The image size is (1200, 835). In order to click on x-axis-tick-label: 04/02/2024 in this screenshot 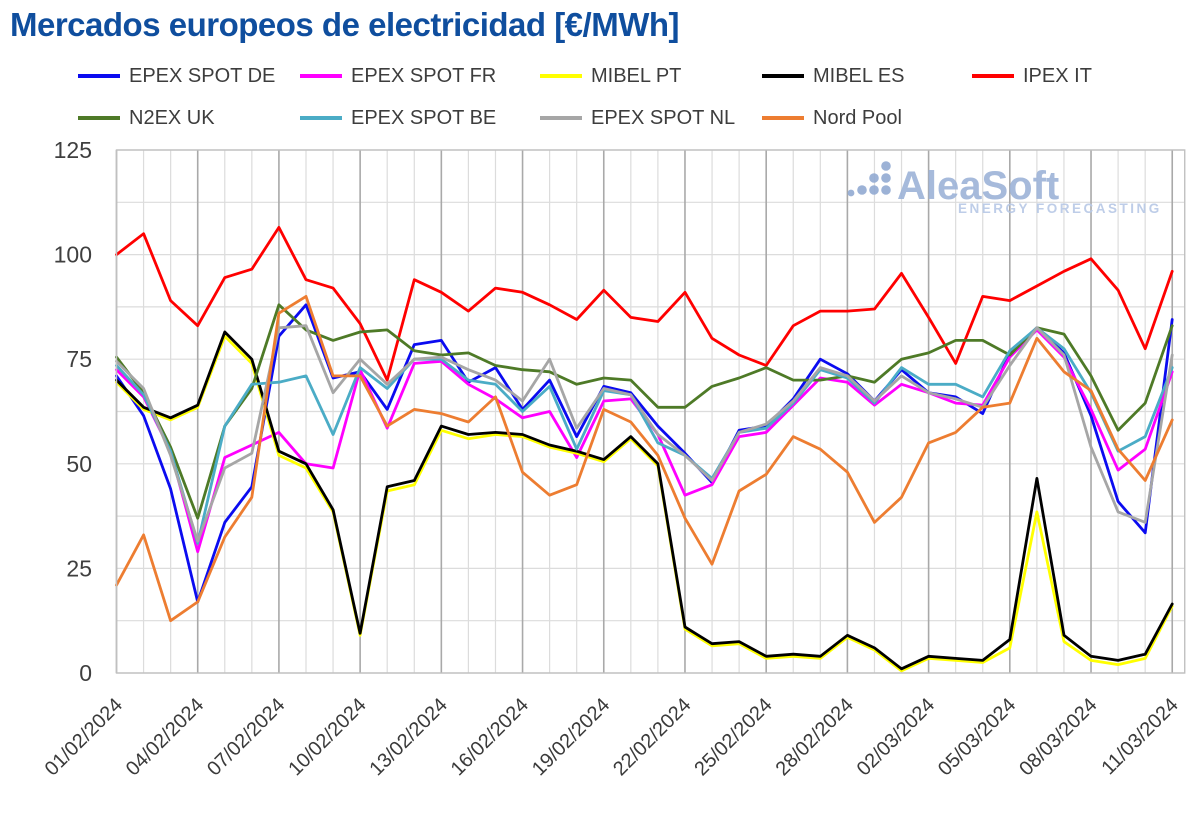, I will do `click(165, 737)`.